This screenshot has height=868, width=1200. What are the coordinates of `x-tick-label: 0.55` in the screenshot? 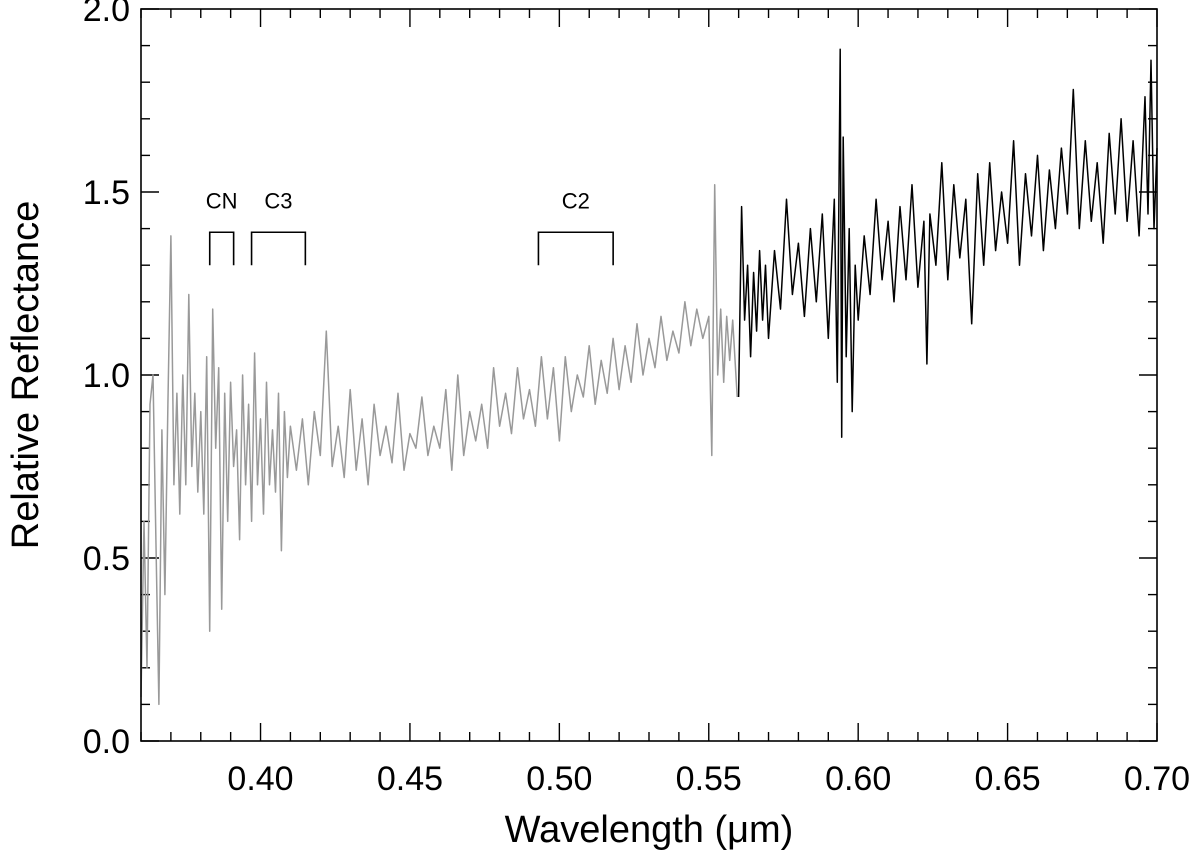 It's located at (709, 779).